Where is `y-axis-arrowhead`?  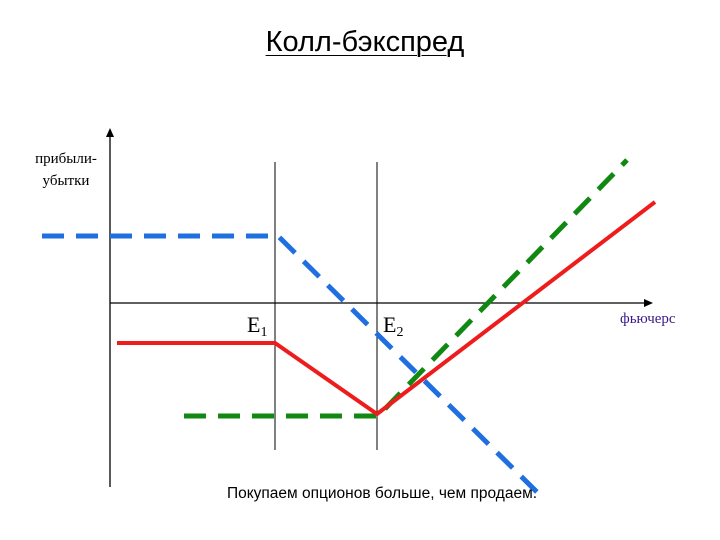 y-axis-arrowhead is located at coordinates (110, 132).